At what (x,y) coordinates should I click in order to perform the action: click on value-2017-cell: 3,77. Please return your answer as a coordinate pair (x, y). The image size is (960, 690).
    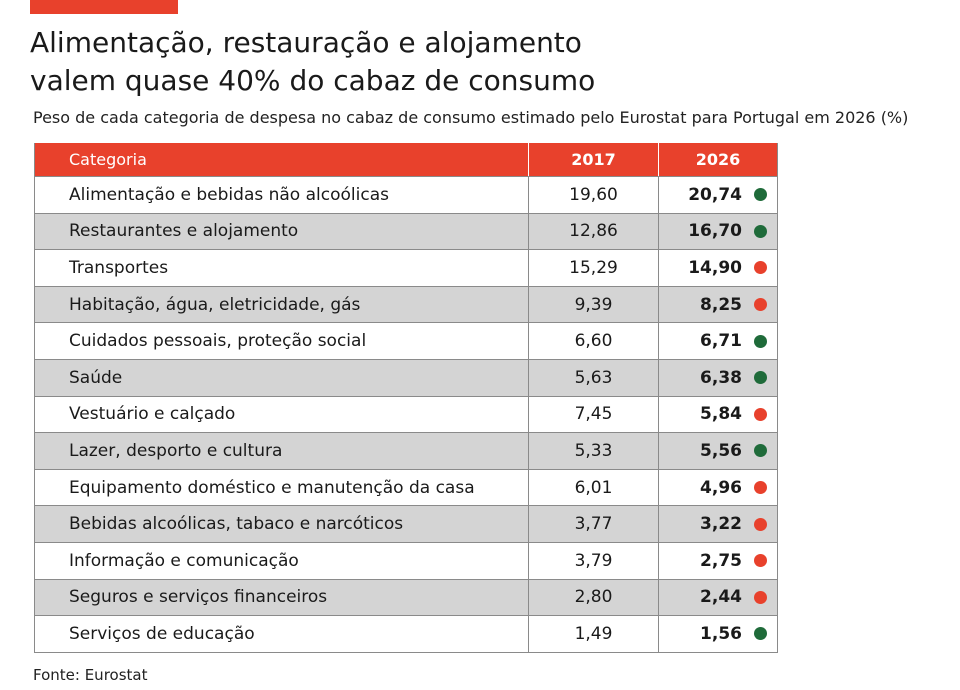
    Looking at the image, I should click on (594, 524).